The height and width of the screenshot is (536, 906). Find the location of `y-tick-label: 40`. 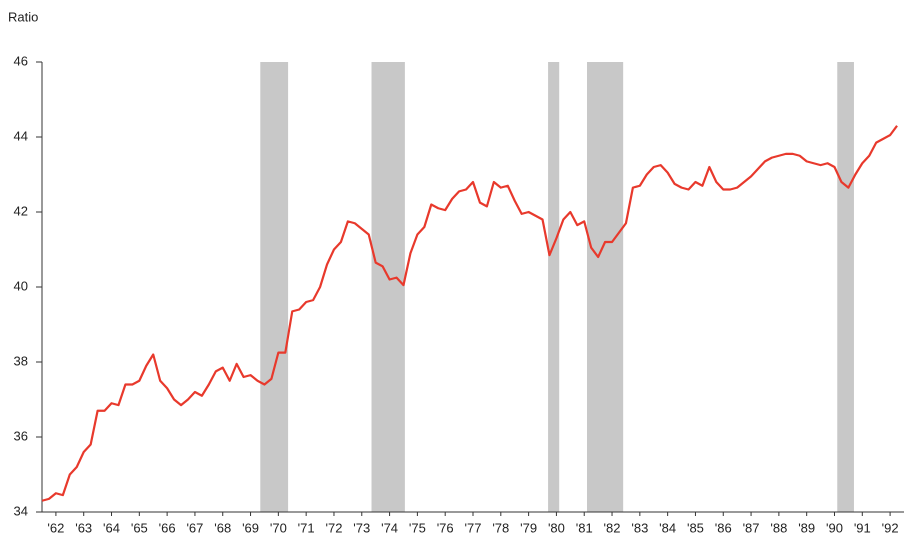

y-tick-label: 40 is located at coordinates (21, 285).